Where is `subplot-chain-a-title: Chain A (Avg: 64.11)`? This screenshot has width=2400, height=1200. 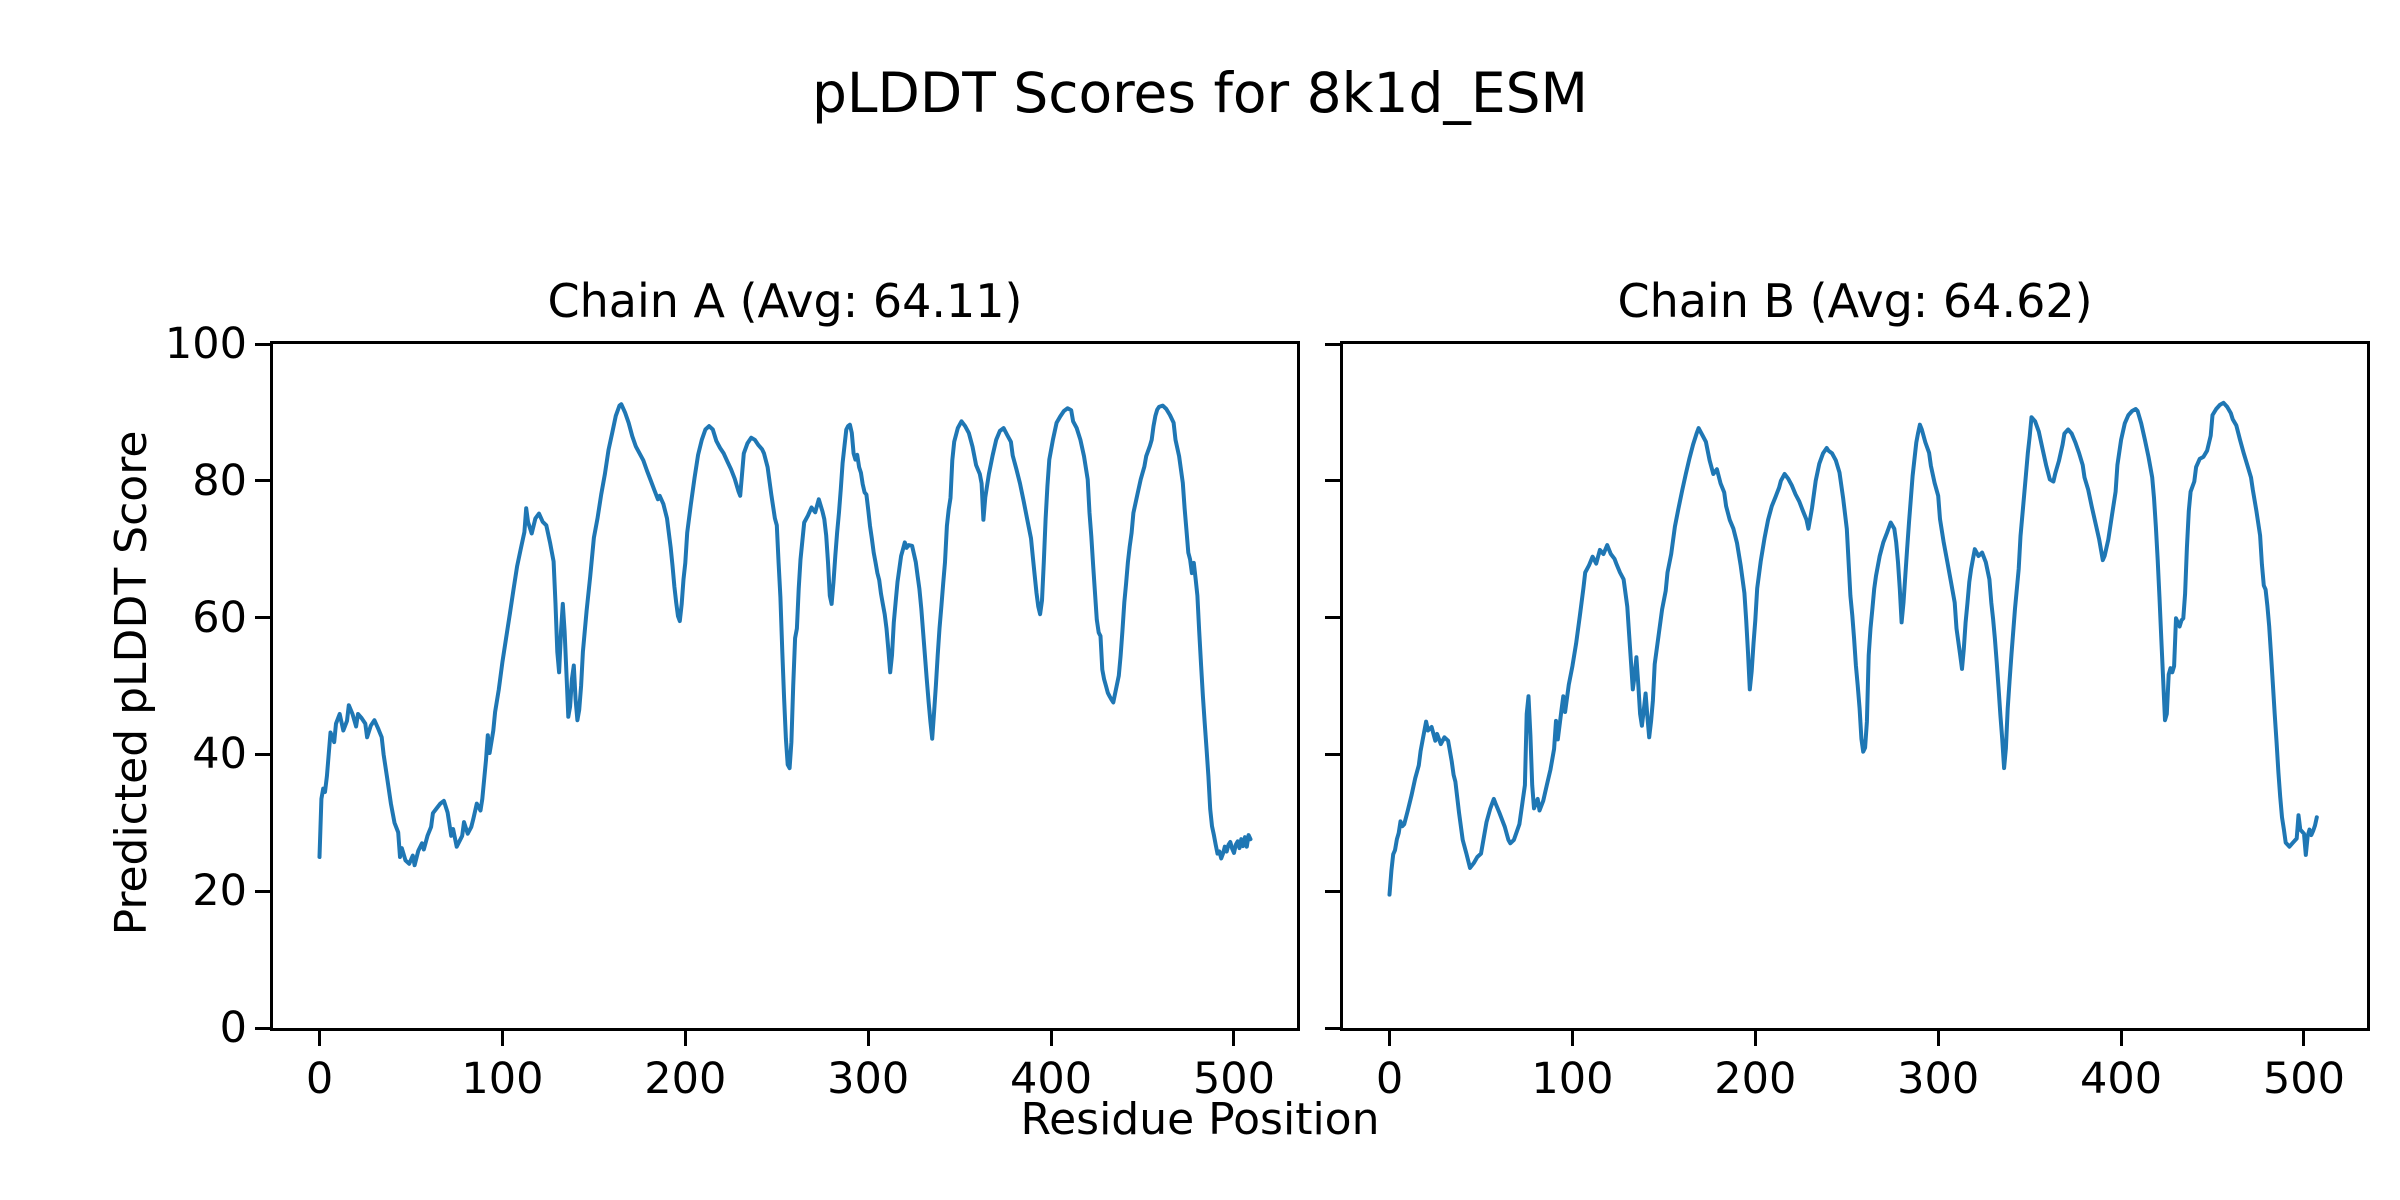 subplot-chain-a-title: Chain A (Avg: 64.11) is located at coordinates (785, 301).